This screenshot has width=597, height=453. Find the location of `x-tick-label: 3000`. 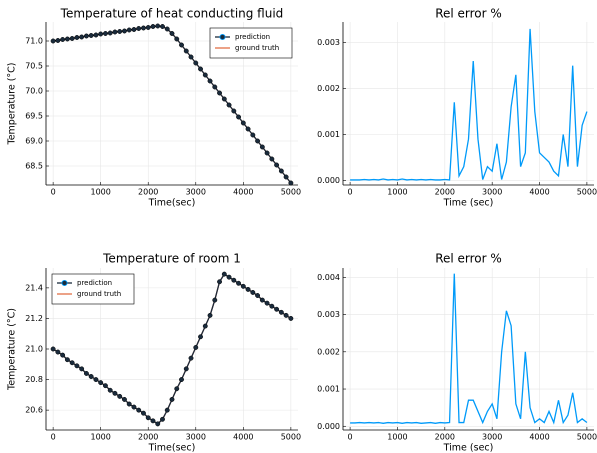

x-tick-label: 3000 is located at coordinates (492, 437).